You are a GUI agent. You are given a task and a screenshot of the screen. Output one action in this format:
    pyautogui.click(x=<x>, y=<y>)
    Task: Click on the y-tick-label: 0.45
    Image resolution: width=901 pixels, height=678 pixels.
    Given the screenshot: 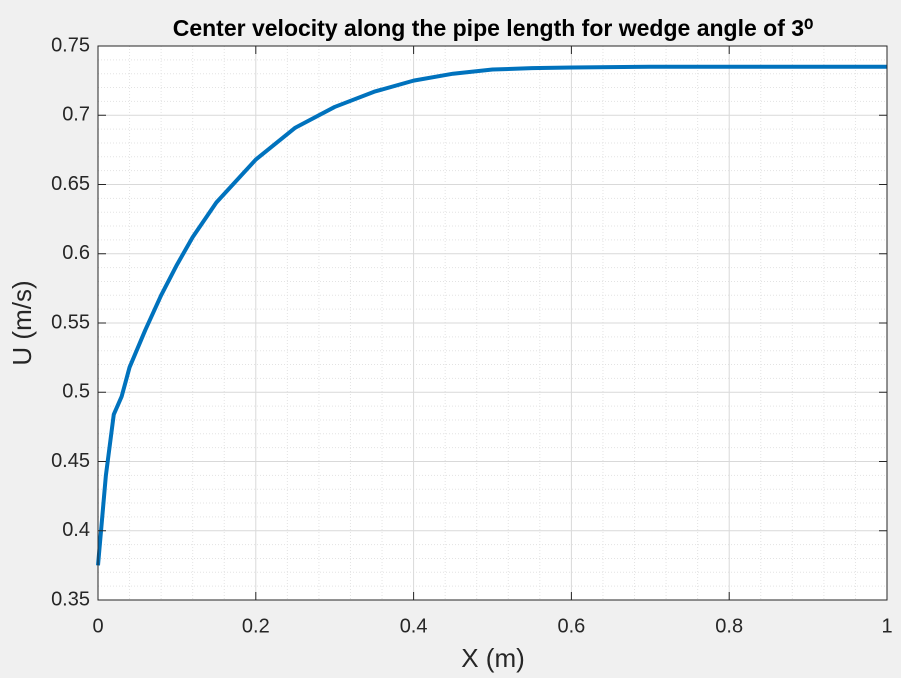 What is the action you would take?
    pyautogui.click(x=70, y=461)
    